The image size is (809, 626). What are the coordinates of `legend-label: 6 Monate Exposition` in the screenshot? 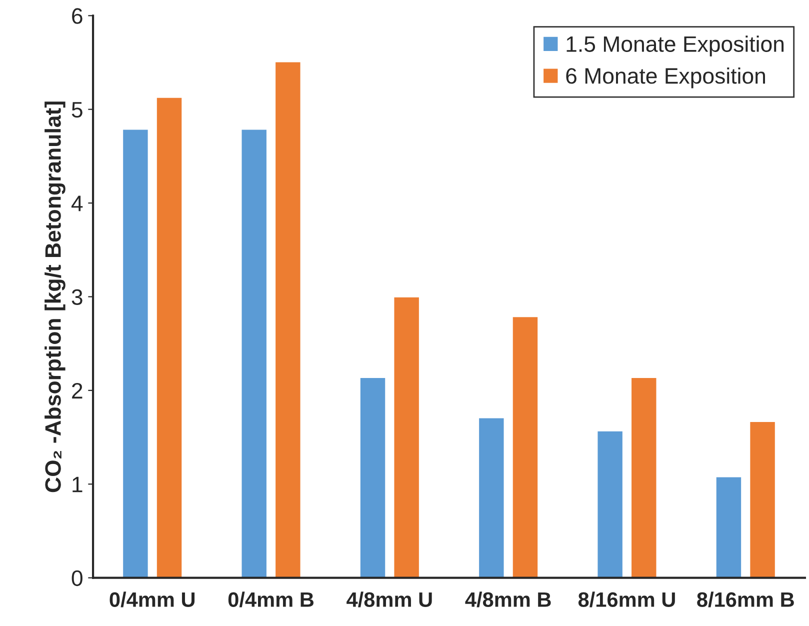 It's located at (665, 77).